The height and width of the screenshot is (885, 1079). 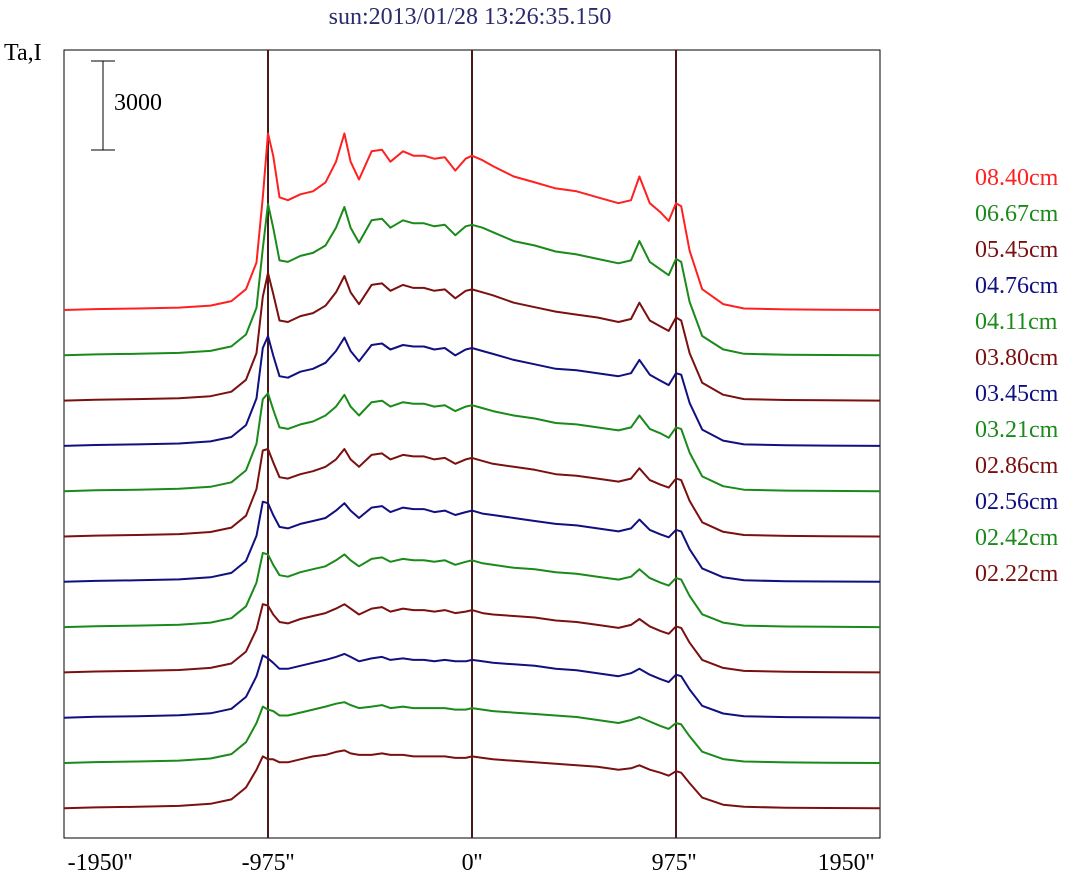 What do you see at coordinates (472, 493) in the screenshot?
I see `series-line-03.80cm` at bounding box center [472, 493].